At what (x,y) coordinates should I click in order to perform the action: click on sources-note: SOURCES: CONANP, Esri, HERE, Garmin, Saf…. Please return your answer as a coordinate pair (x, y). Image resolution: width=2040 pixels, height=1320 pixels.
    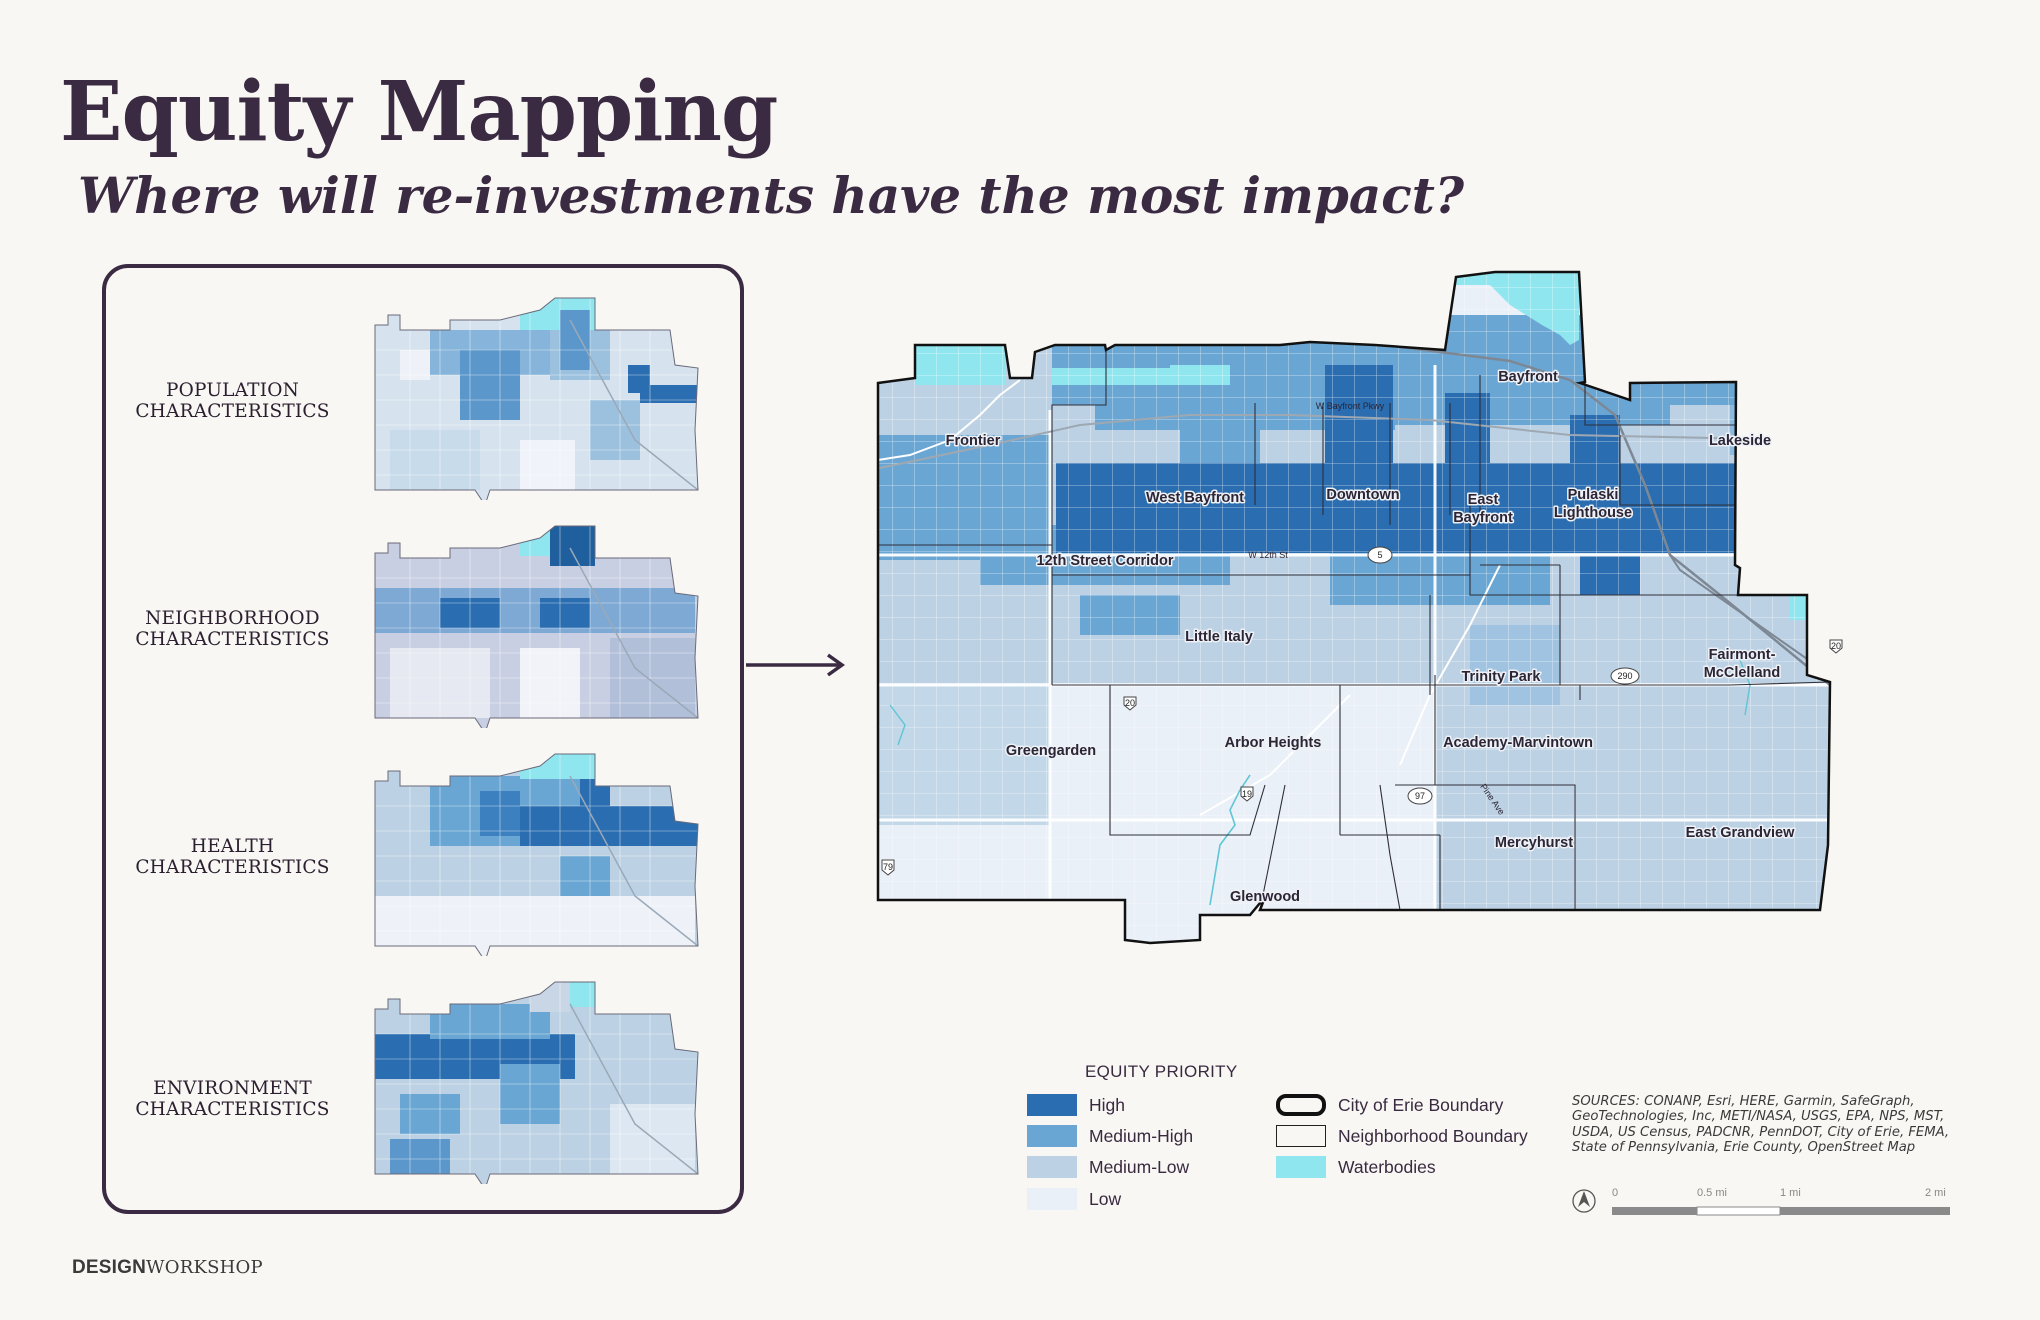
    Looking at the image, I should click on (1761, 1125).